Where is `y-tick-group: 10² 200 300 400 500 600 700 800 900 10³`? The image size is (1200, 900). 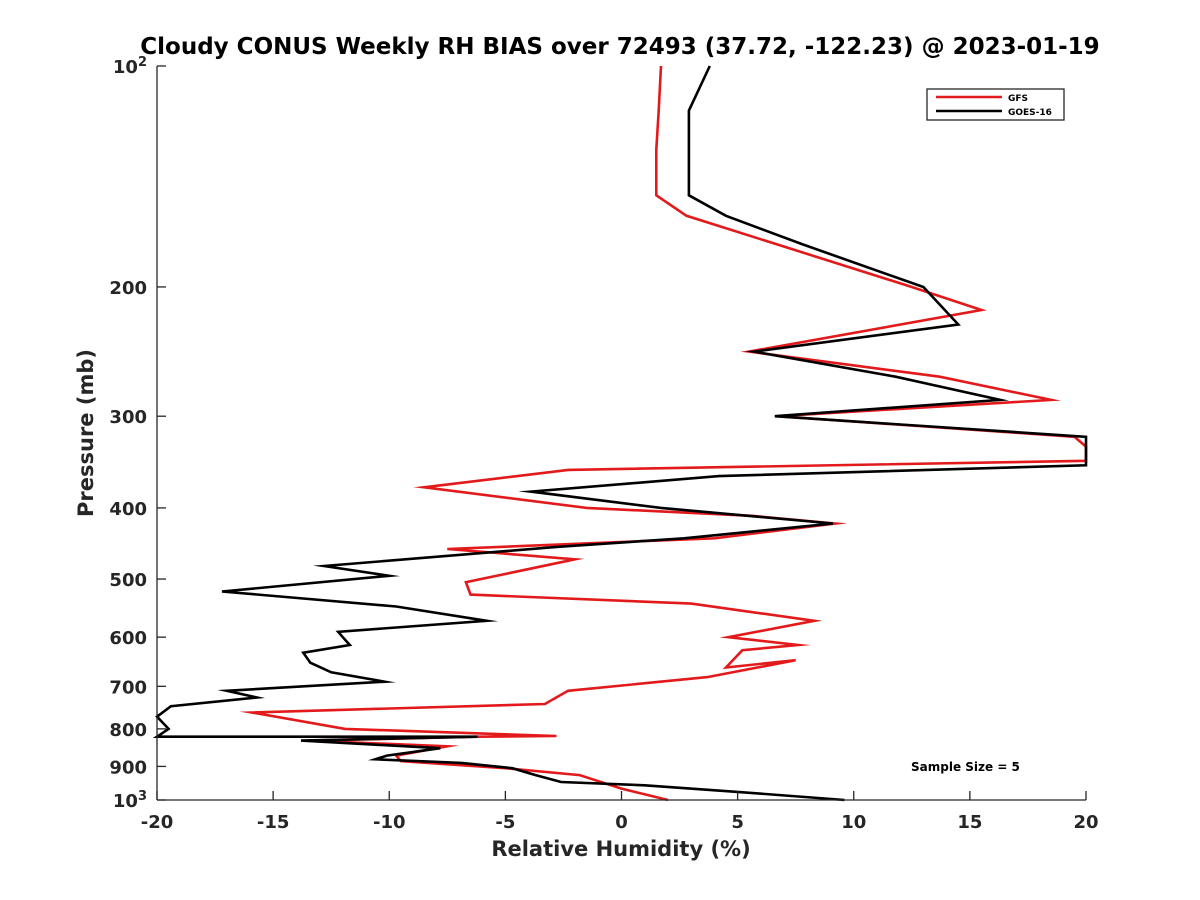 y-tick-group: 10² 200 300 400 500 600 700 800 900 10³ is located at coordinates (137, 433).